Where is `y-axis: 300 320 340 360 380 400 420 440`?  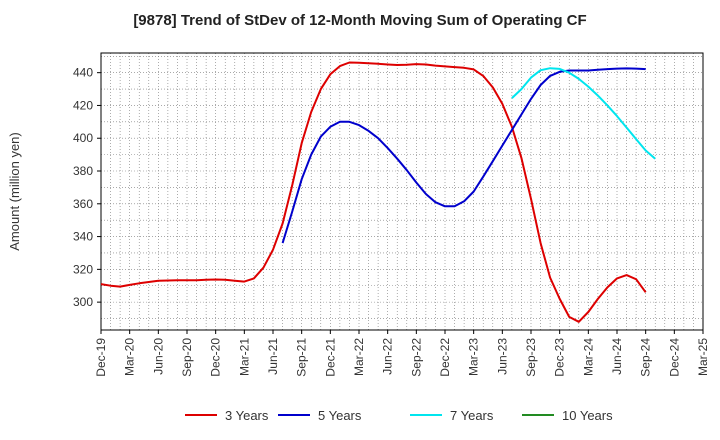
y-axis: 300 320 340 360 380 400 420 440 is located at coordinates (87, 187).